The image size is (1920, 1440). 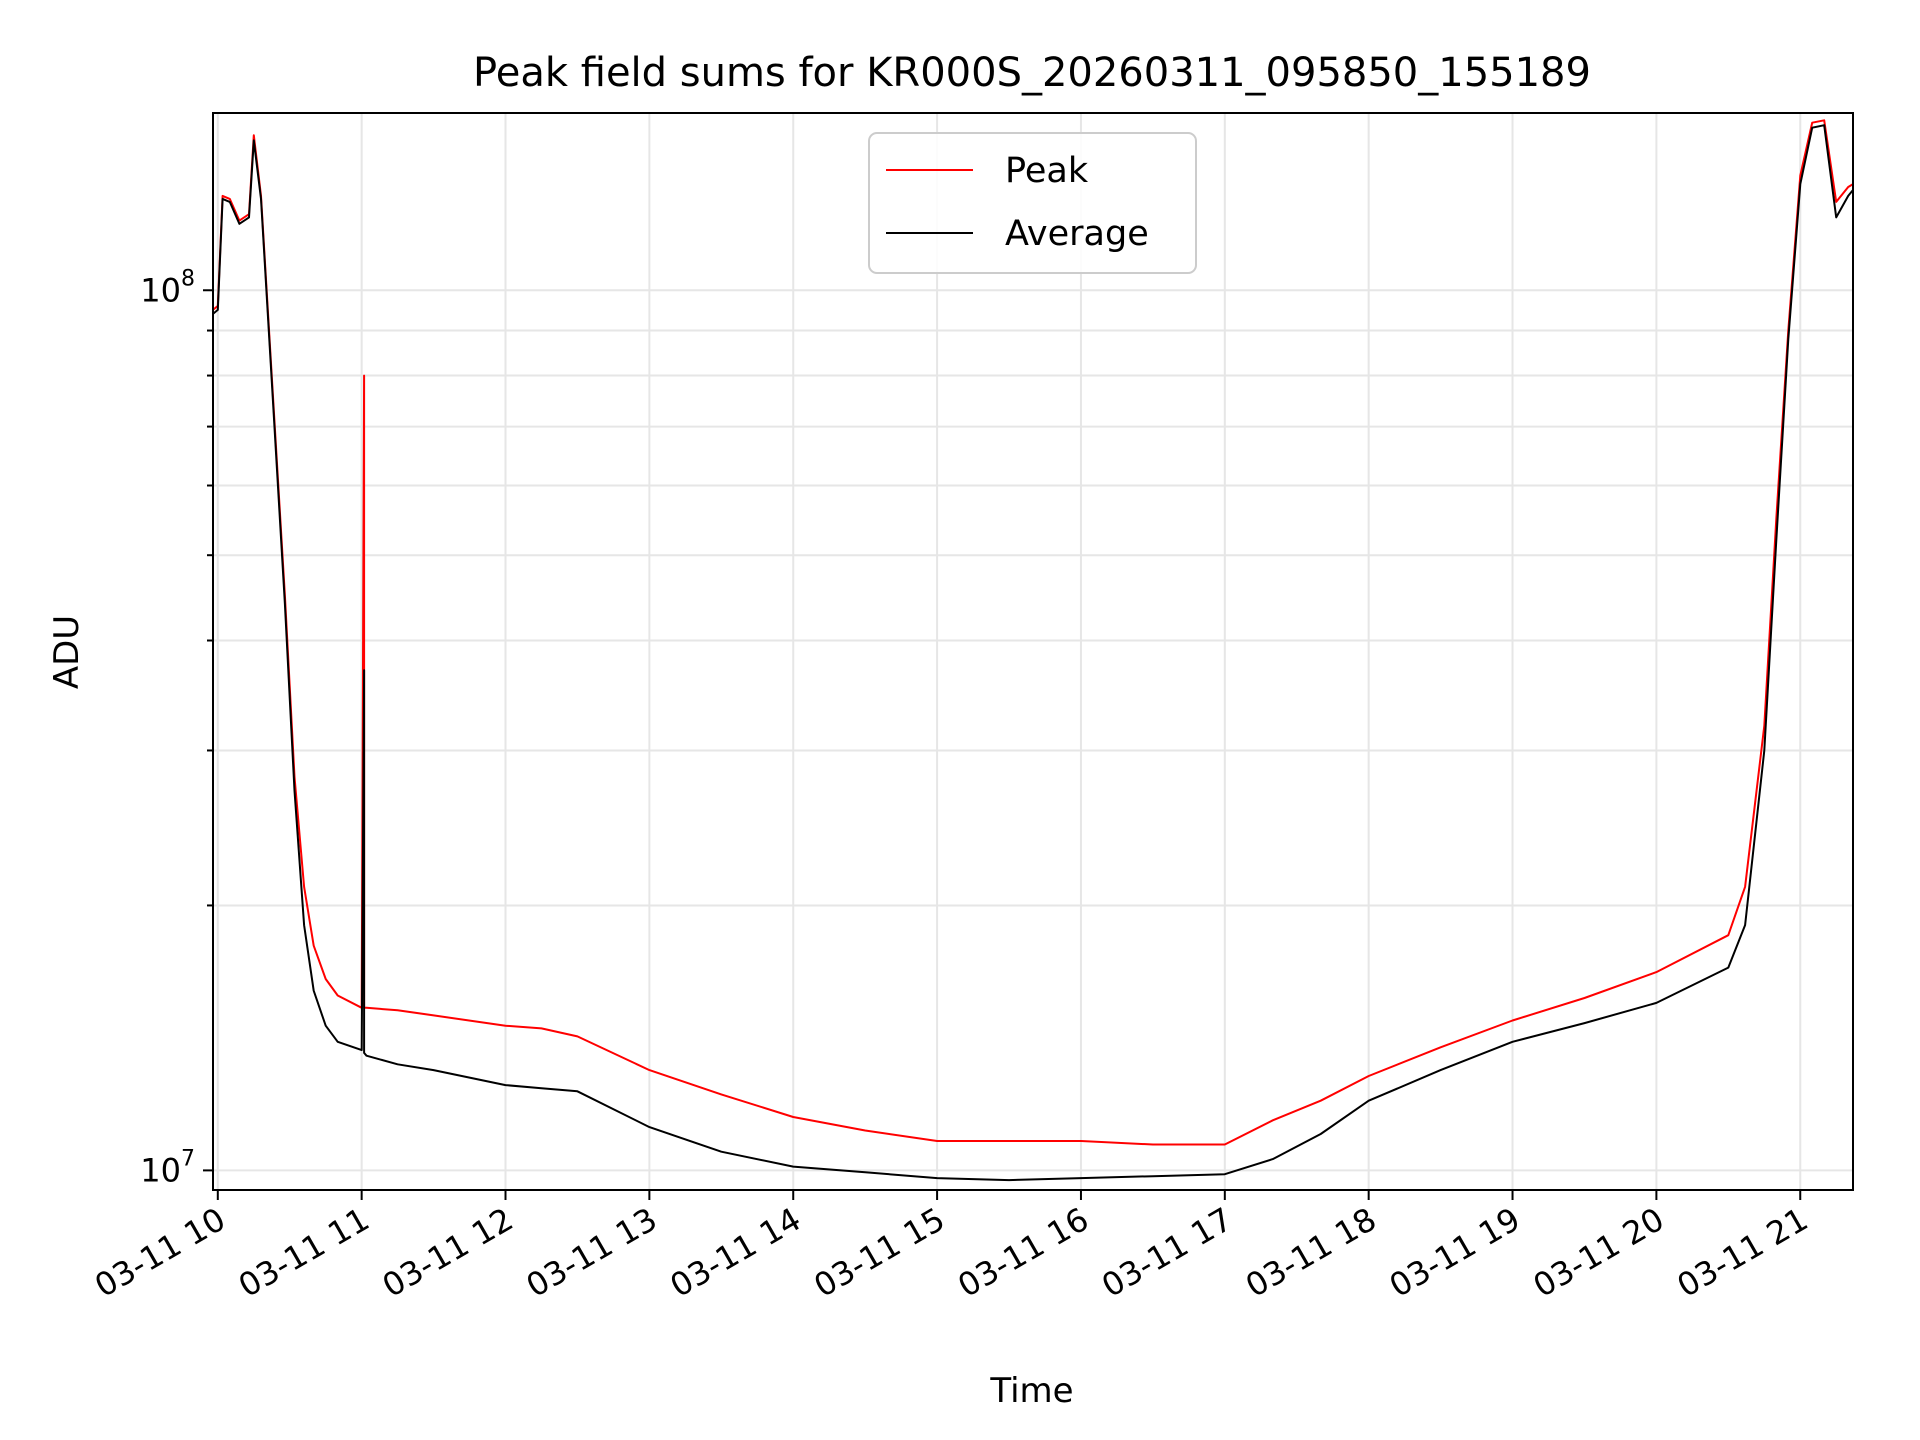 I want to click on y-axis-ticks: 10⁷ 10⁸, so click(x=176, y=727).